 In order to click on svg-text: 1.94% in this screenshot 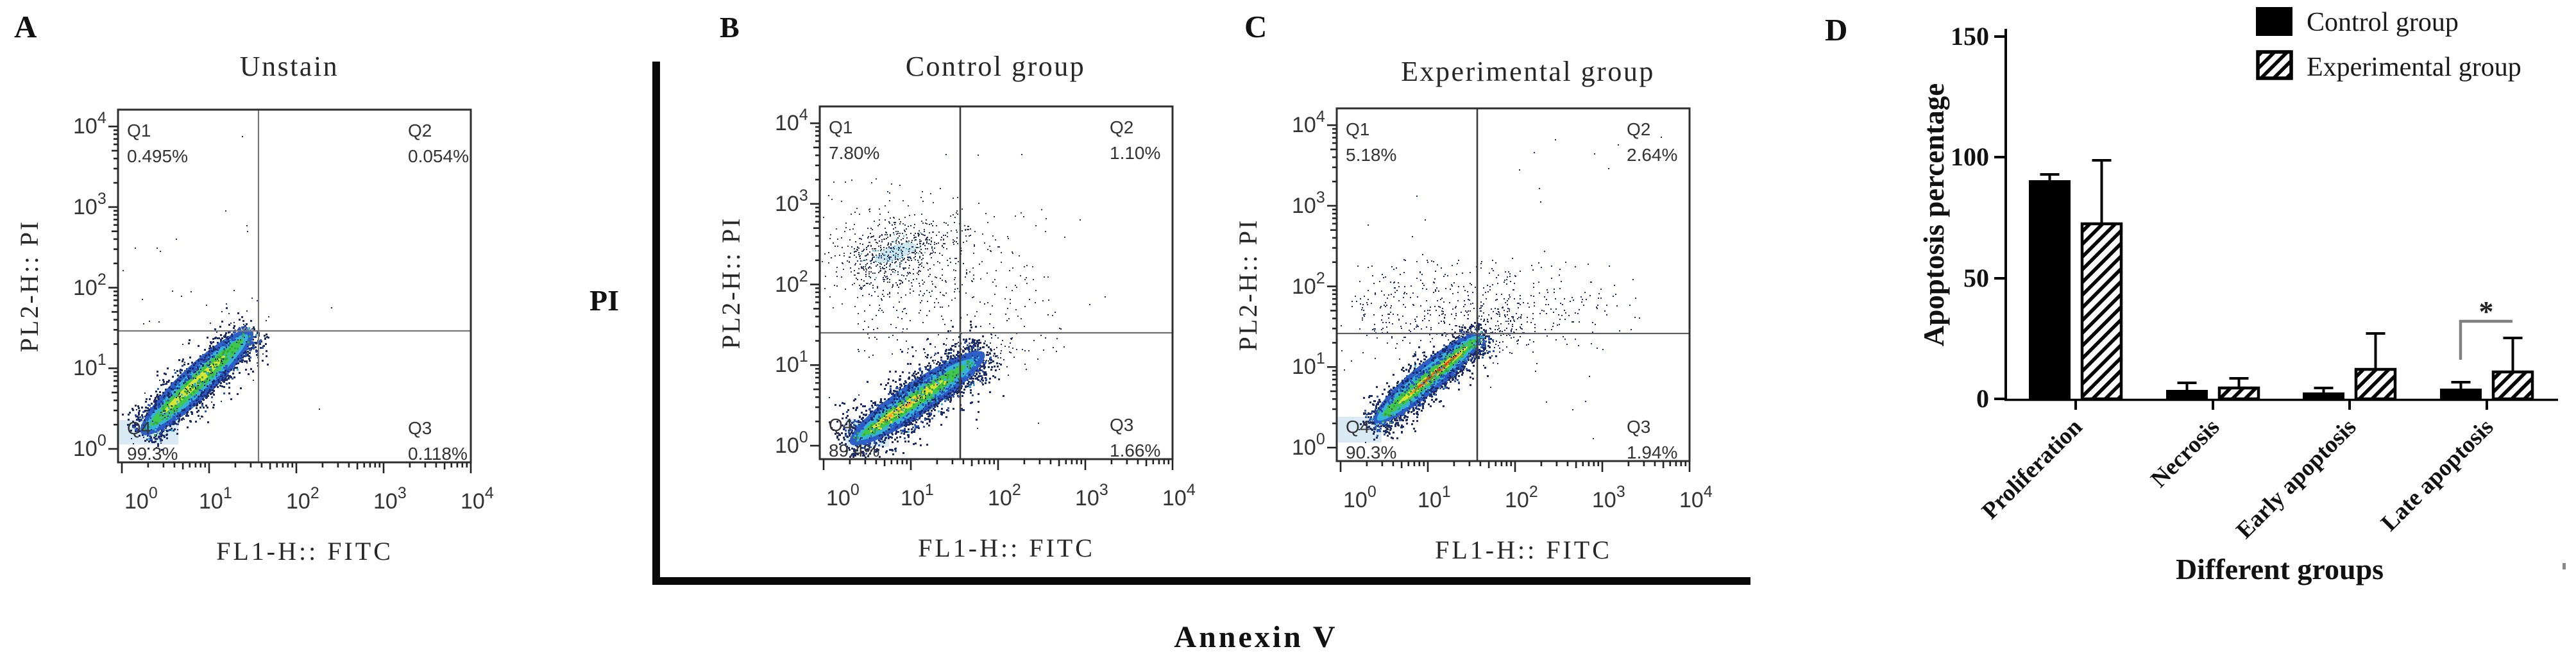, I will do `click(1652, 452)`.